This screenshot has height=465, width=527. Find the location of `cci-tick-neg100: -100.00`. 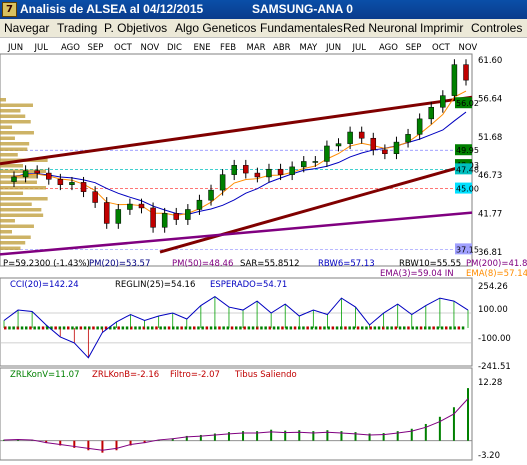

cci-tick-neg100: -100.00 is located at coordinates (494, 339).